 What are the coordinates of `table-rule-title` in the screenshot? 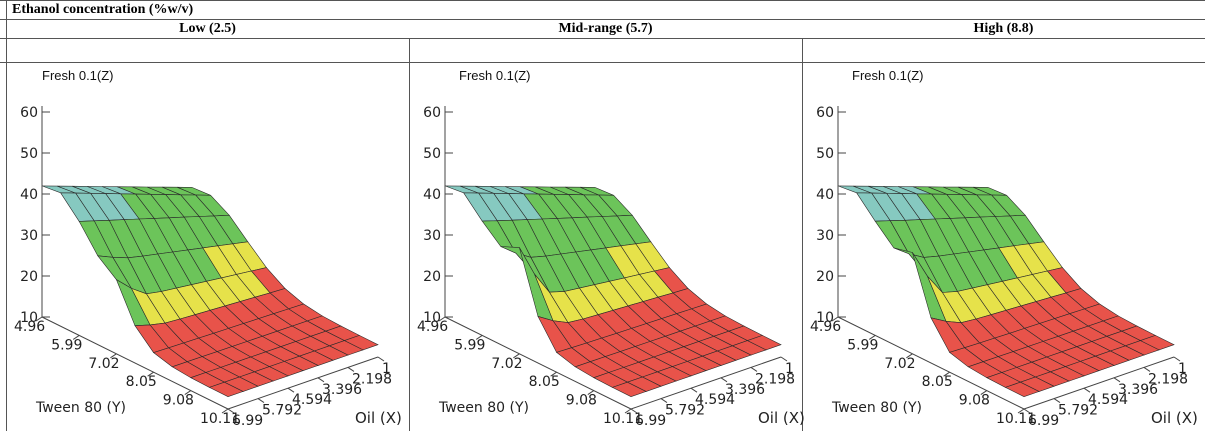 It's located at (602, 19).